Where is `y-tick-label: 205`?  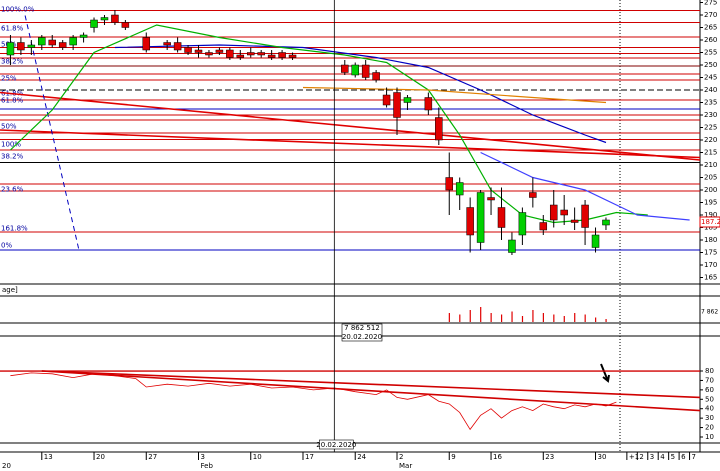 y-tick-label: 205 is located at coordinates (710, 178).